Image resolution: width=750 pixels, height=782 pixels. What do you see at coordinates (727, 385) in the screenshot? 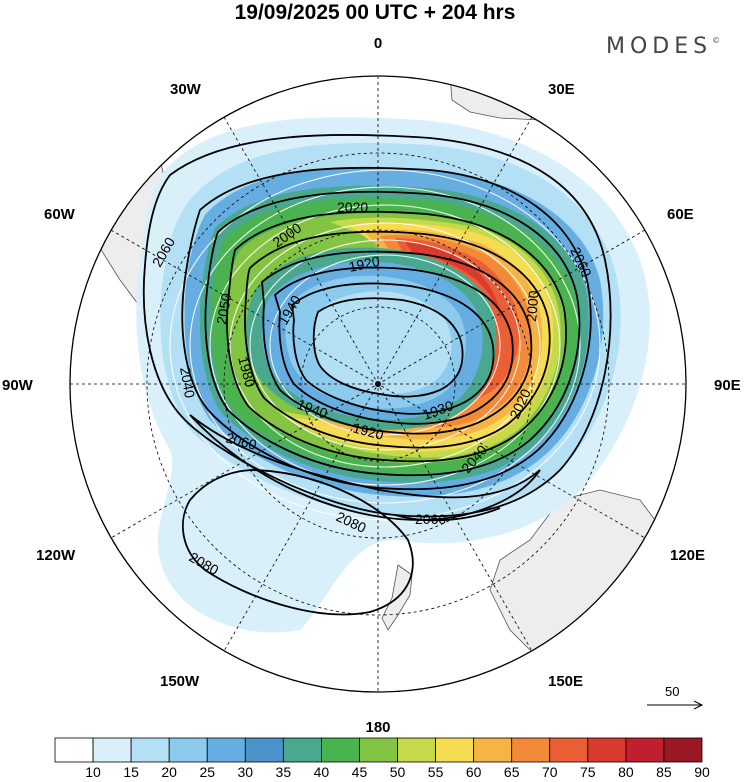
I see `lon-label-90e: 90E` at bounding box center [727, 385].